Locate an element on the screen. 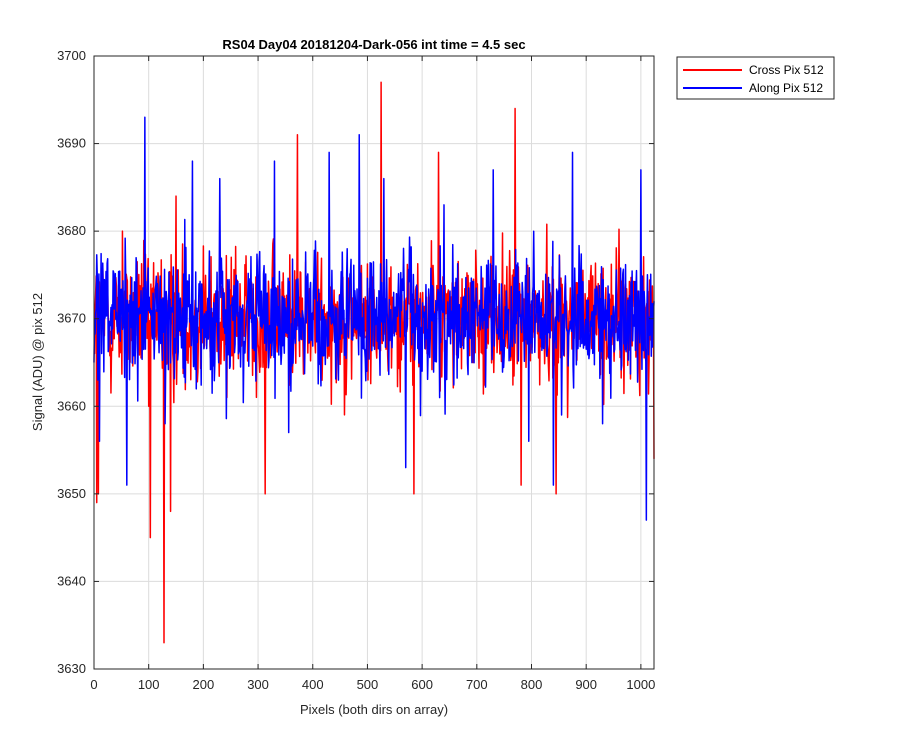 The image size is (900, 750). y-tick-label: 3660 is located at coordinates (71, 405).